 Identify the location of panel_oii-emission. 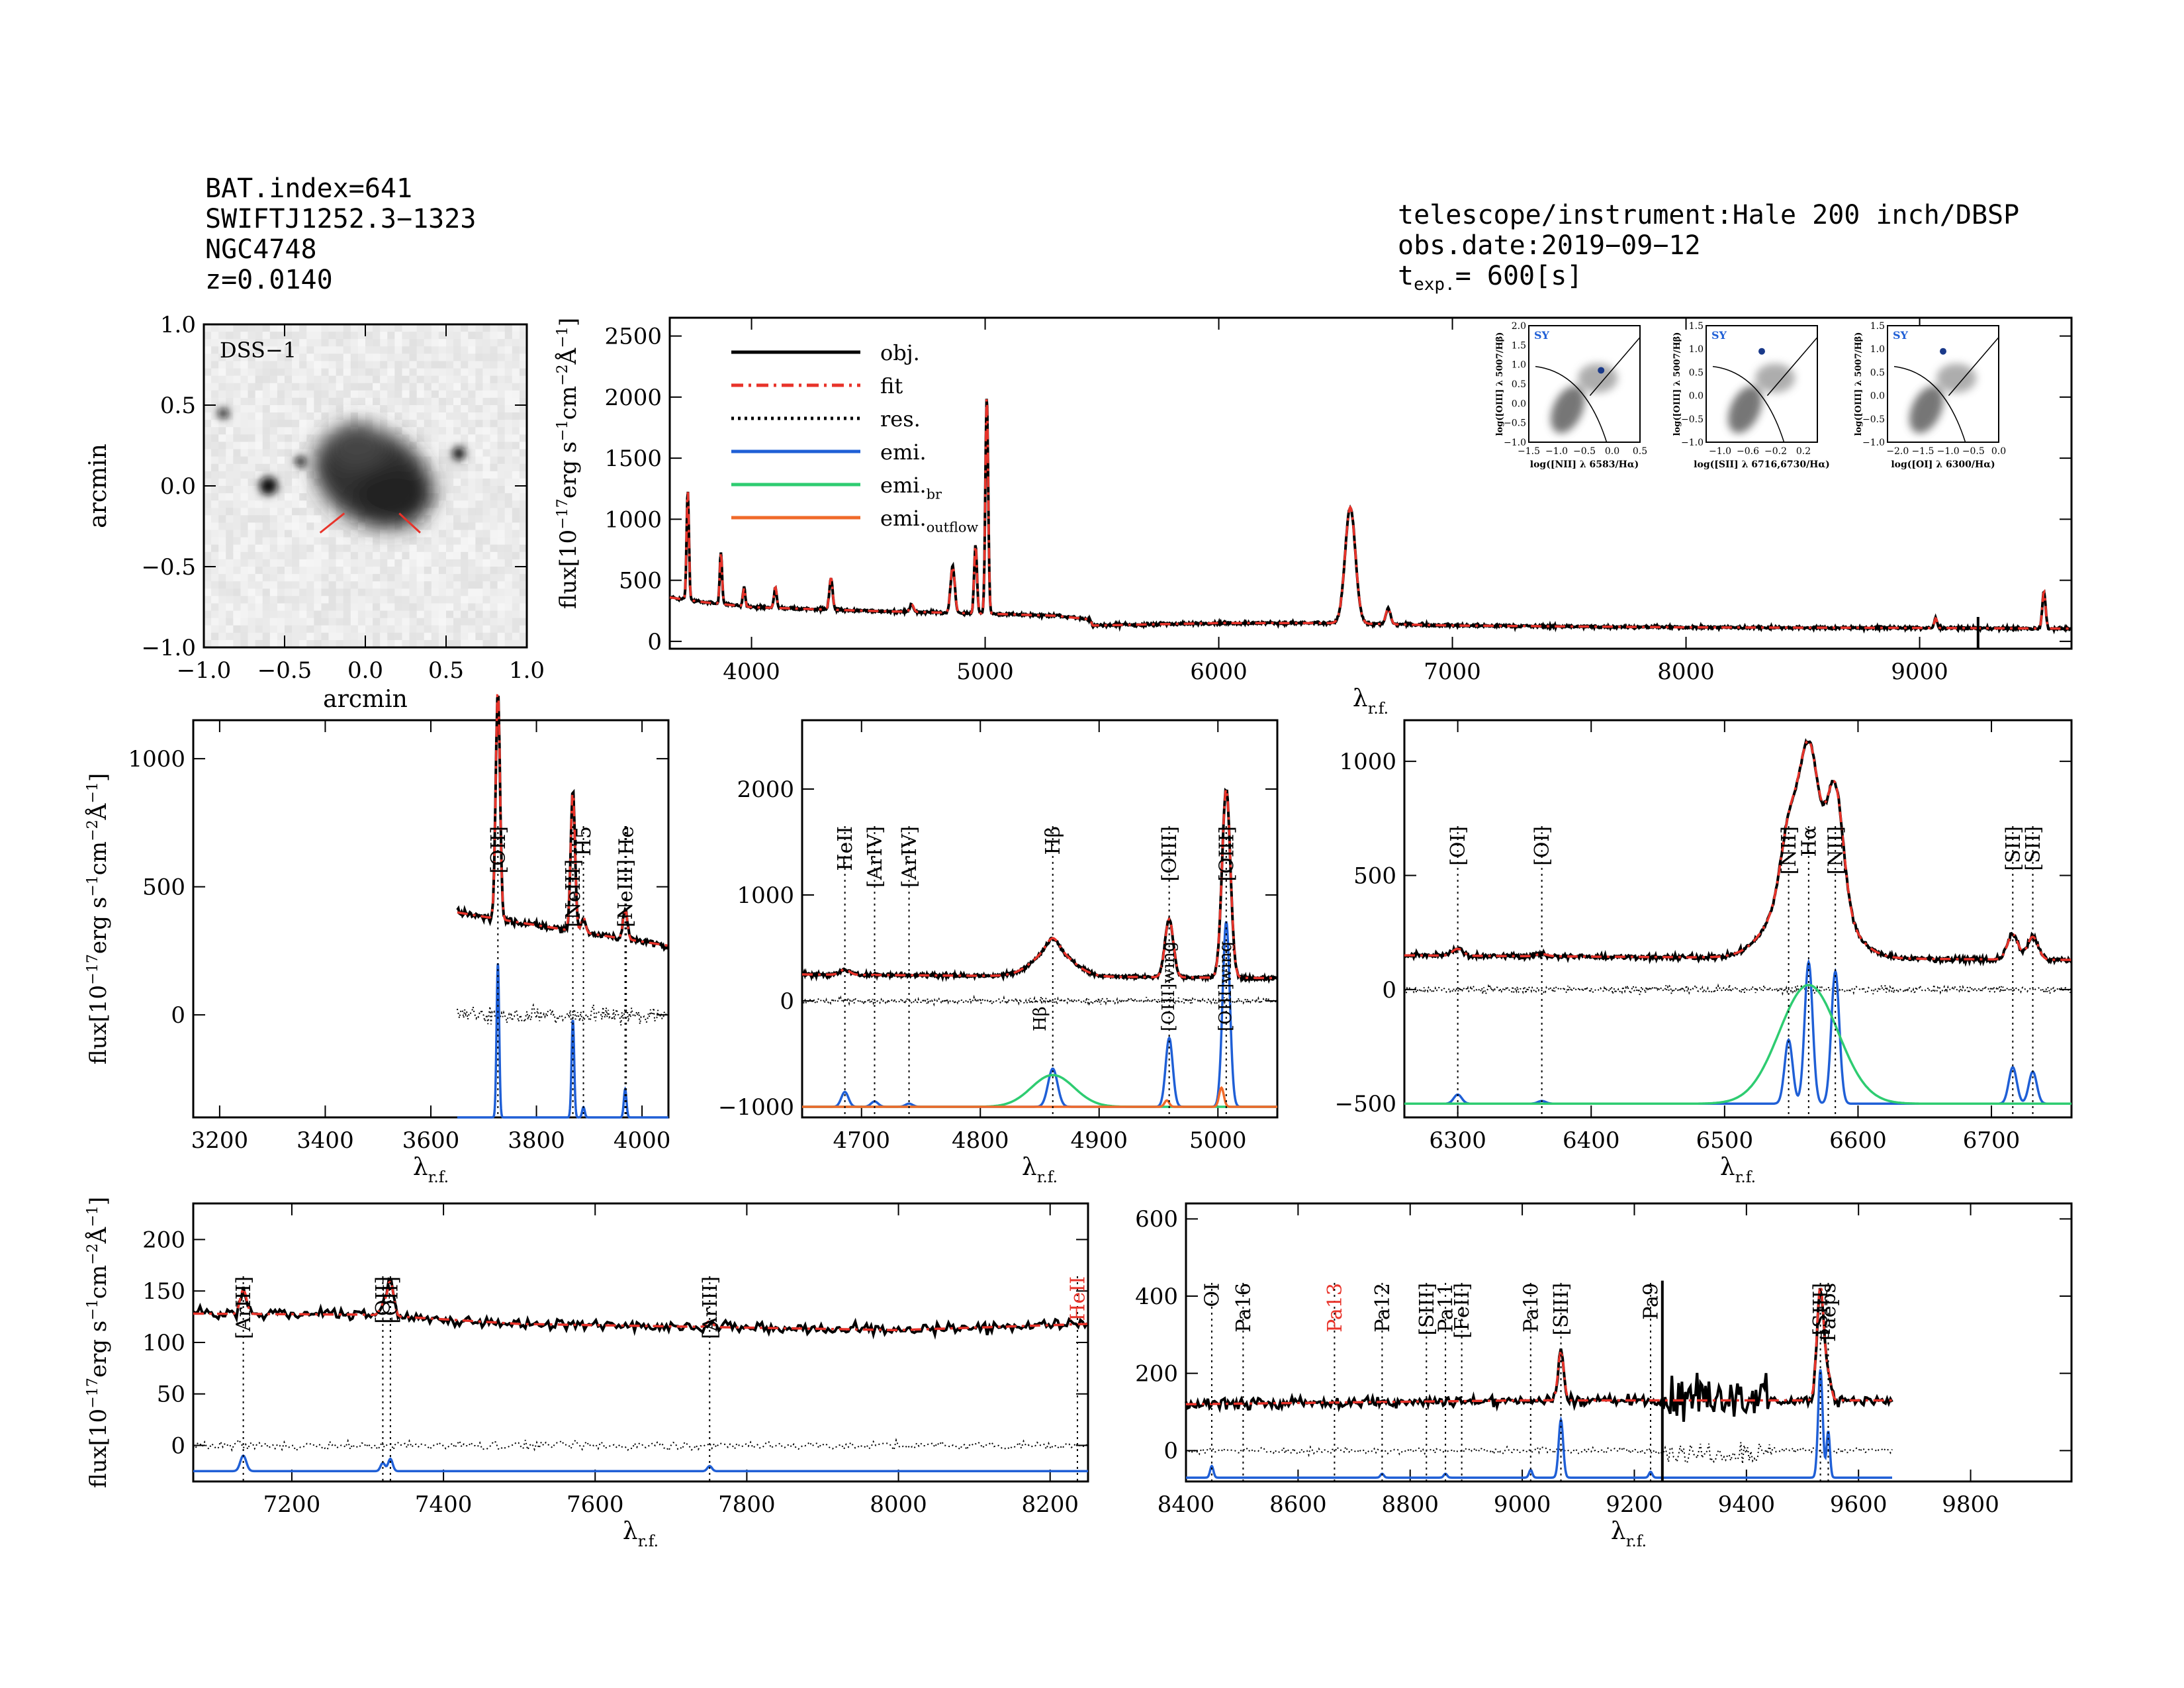
(562, 1041).